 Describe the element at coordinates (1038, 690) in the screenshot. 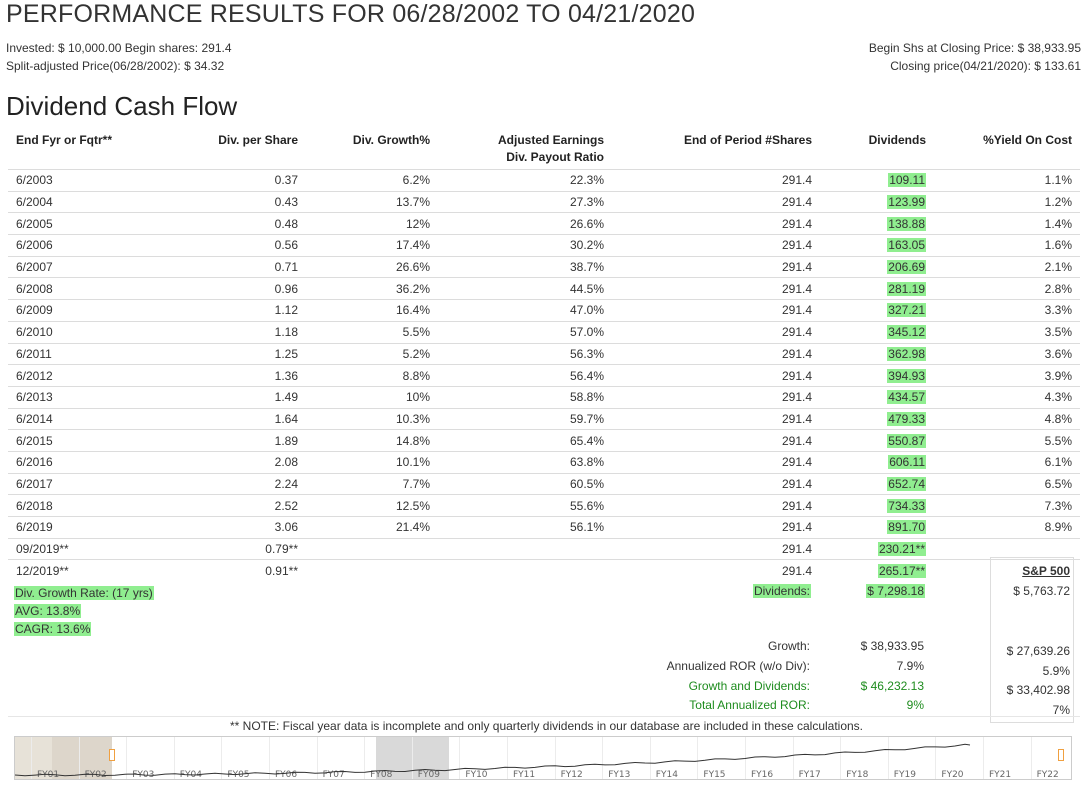

I see `sp500-growth-and-dividends: $ 33,402.98` at that location.